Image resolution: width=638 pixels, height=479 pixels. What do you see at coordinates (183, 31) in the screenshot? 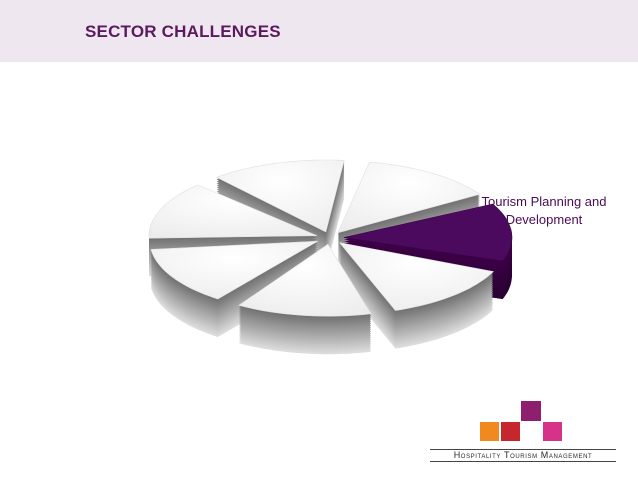
I see `slide-title: SECTOR CHALLENGES` at bounding box center [183, 31].